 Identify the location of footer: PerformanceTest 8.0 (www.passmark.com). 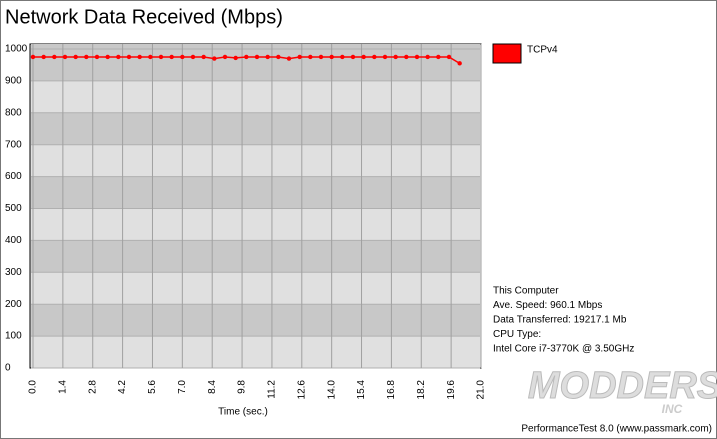
(616, 429).